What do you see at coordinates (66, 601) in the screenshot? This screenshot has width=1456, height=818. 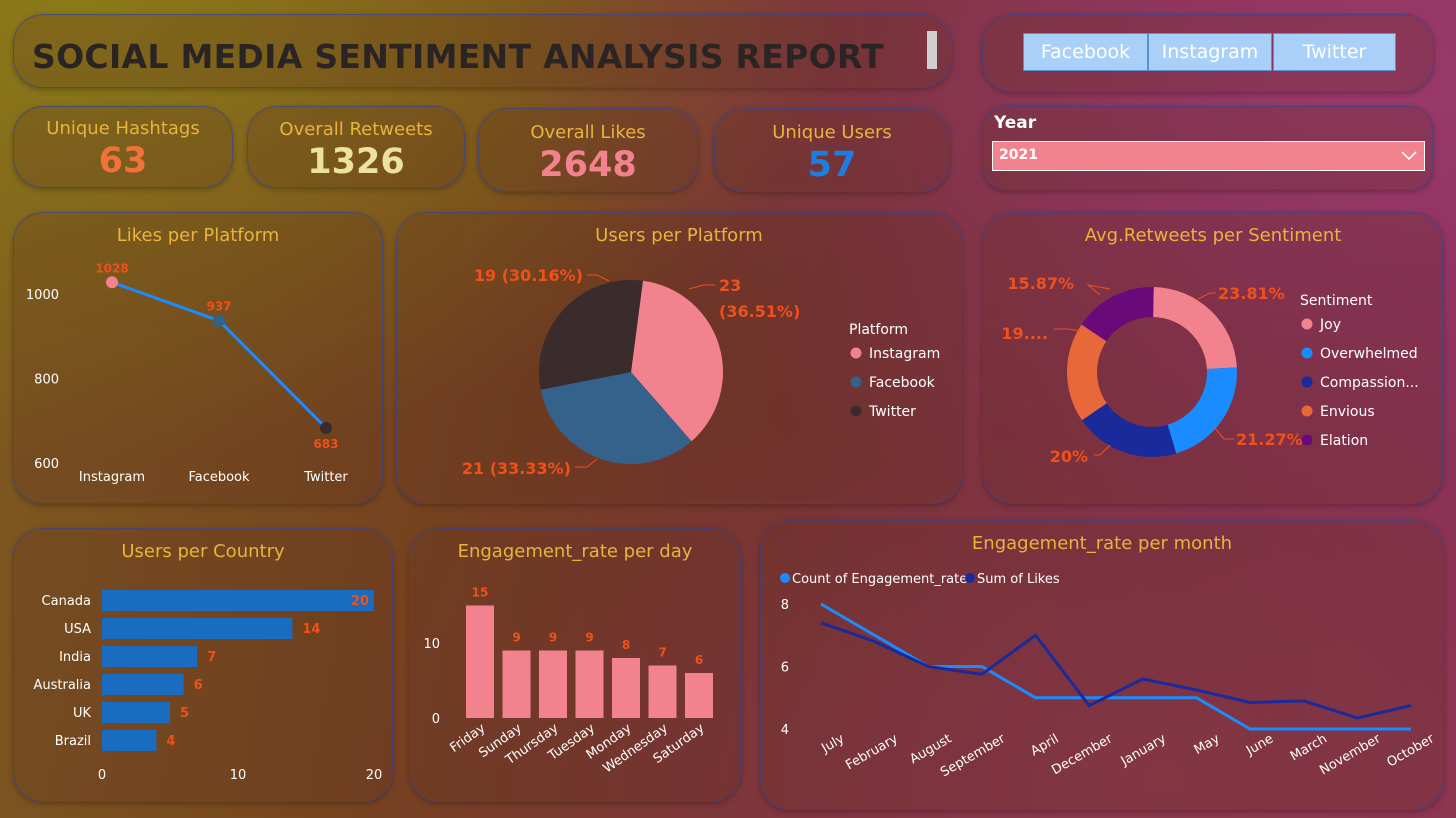 I see `y-tick-label: Canada` at bounding box center [66, 601].